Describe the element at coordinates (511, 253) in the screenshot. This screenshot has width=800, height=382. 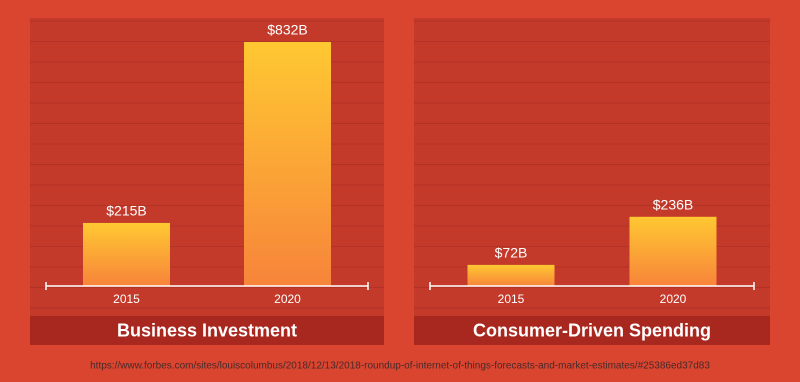
I see `value-label: $72B` at that location.